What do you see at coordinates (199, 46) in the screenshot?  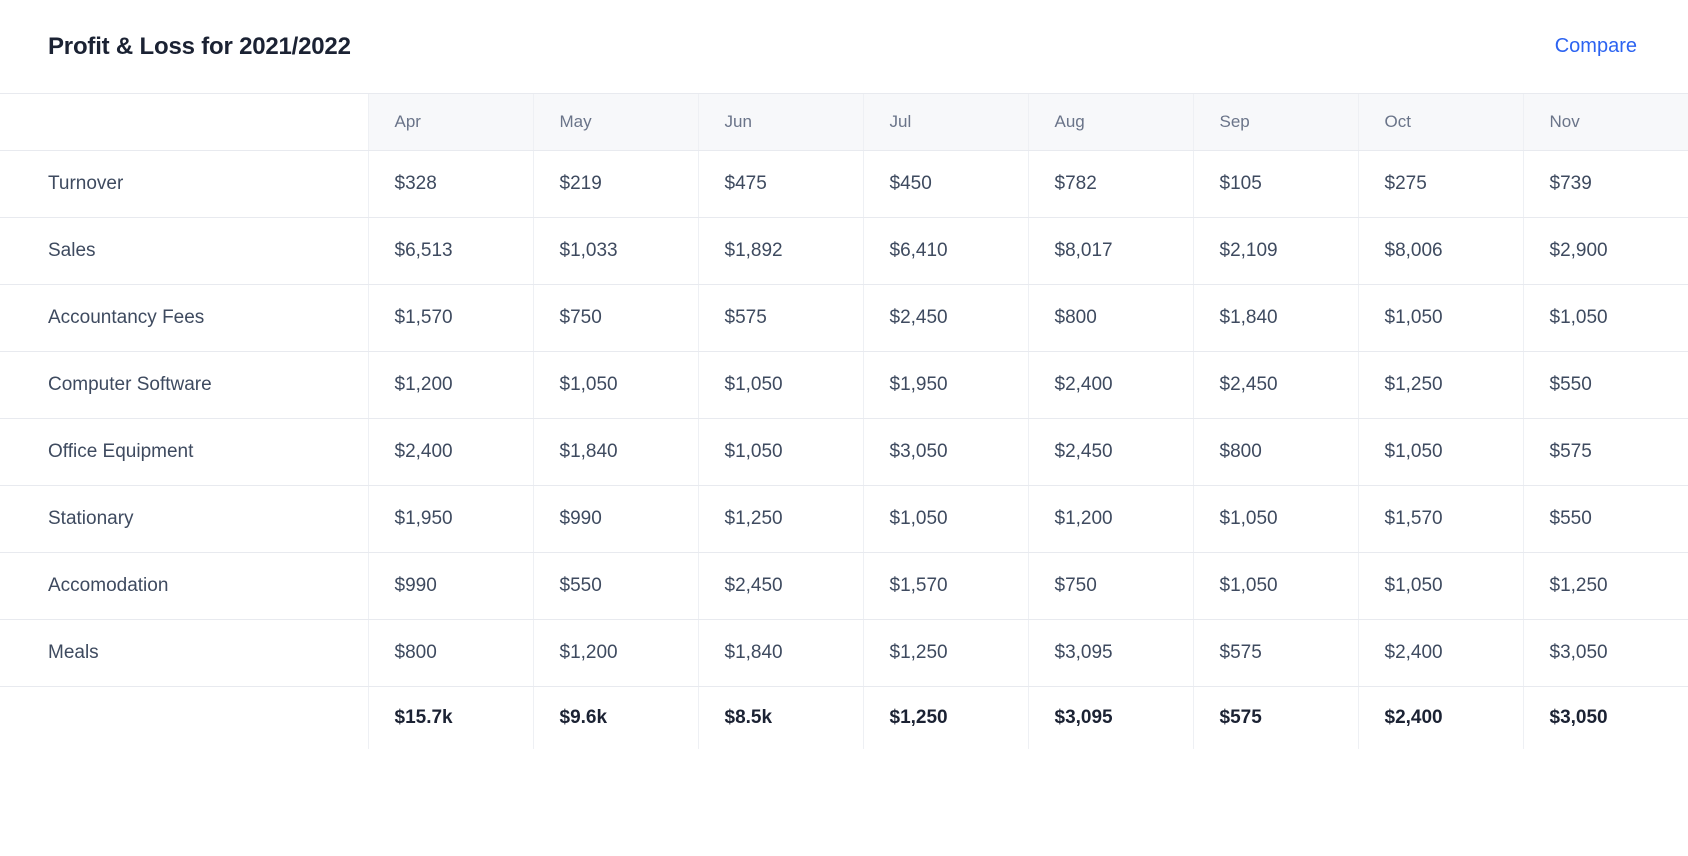 I see `page-title: Profit & Loss for 2021/2022` at bounding box center [199, 46].